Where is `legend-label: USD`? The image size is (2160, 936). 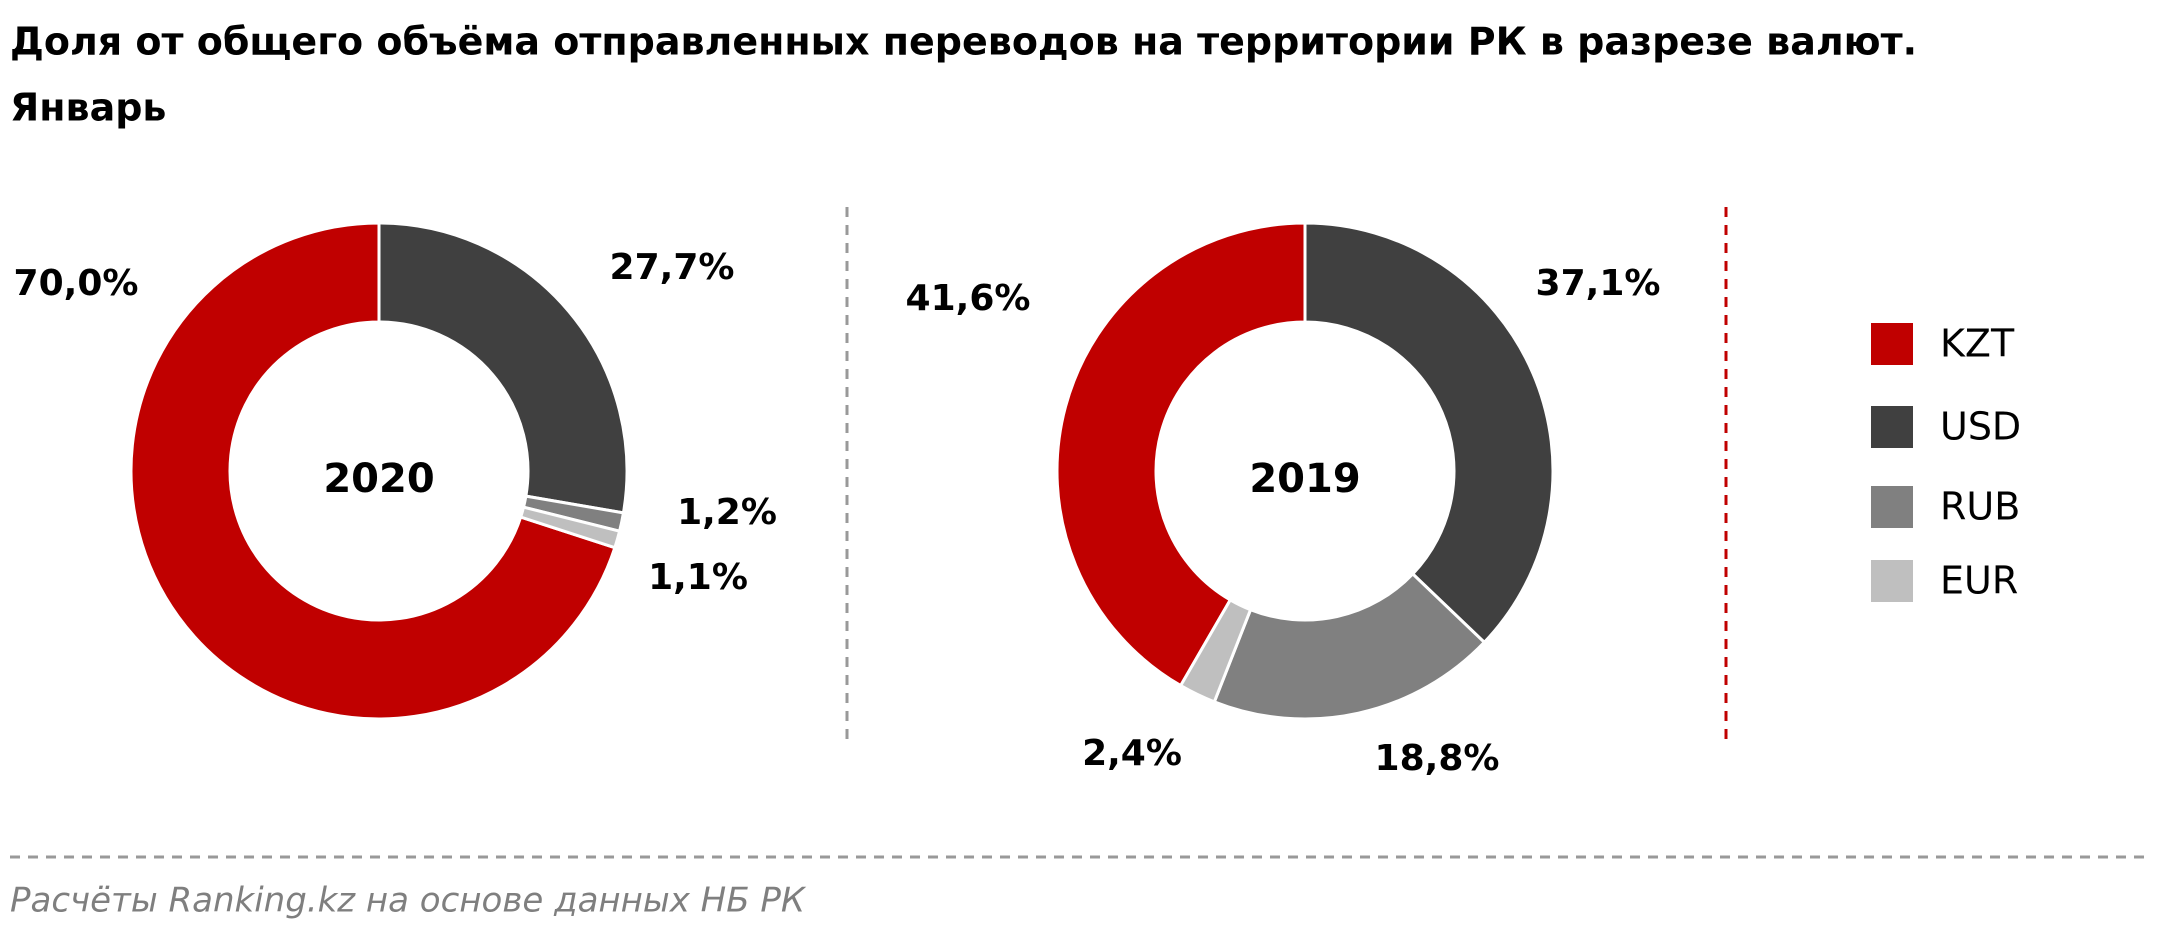 legend-label: USD is located at coordinates (1980, 427).